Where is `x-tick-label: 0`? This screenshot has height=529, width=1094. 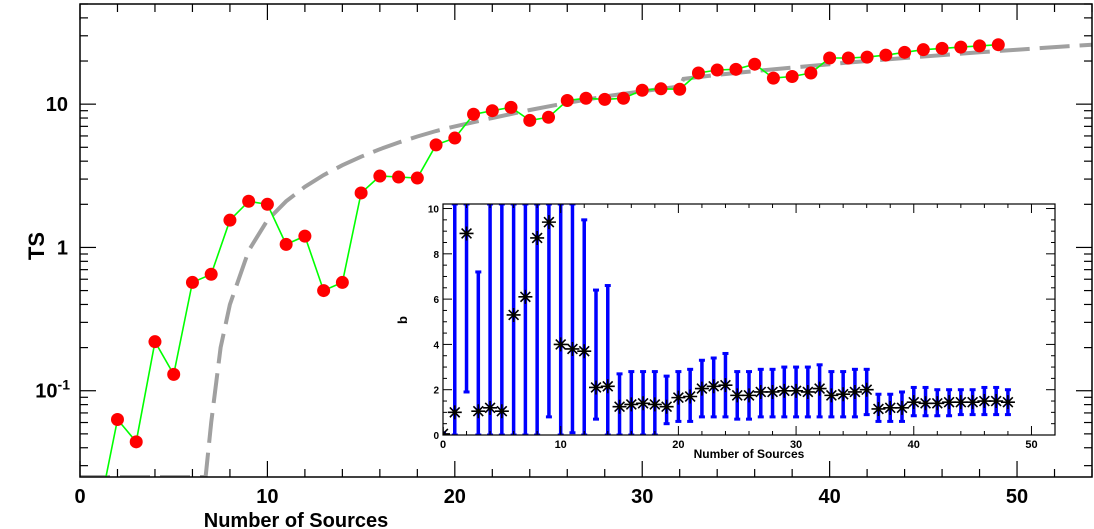 x-tick-label: 0 is located at coordinates (79, 497).